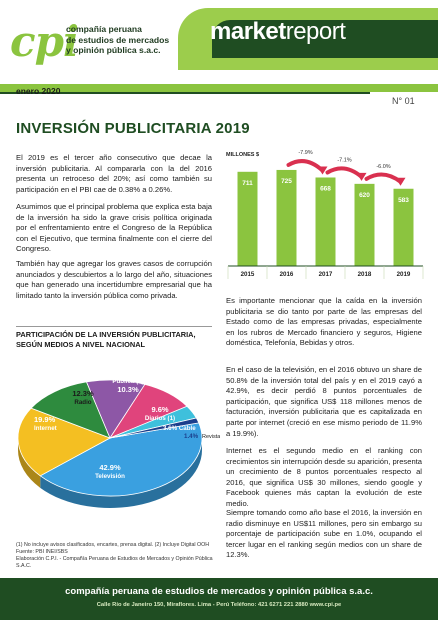 Image resolution: width=438 pixels, height=620 pixels. What do you see at coordinates (82, 402) in the screenshot?
I see `pie-name-label: Radio` at bounding box center [82, 402].